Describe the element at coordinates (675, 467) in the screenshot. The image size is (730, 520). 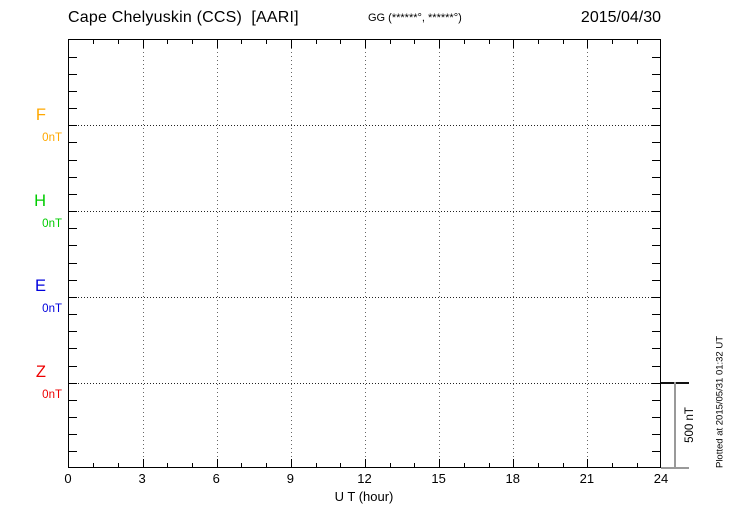
I see `scale-bar-bottom-cap` at that location.